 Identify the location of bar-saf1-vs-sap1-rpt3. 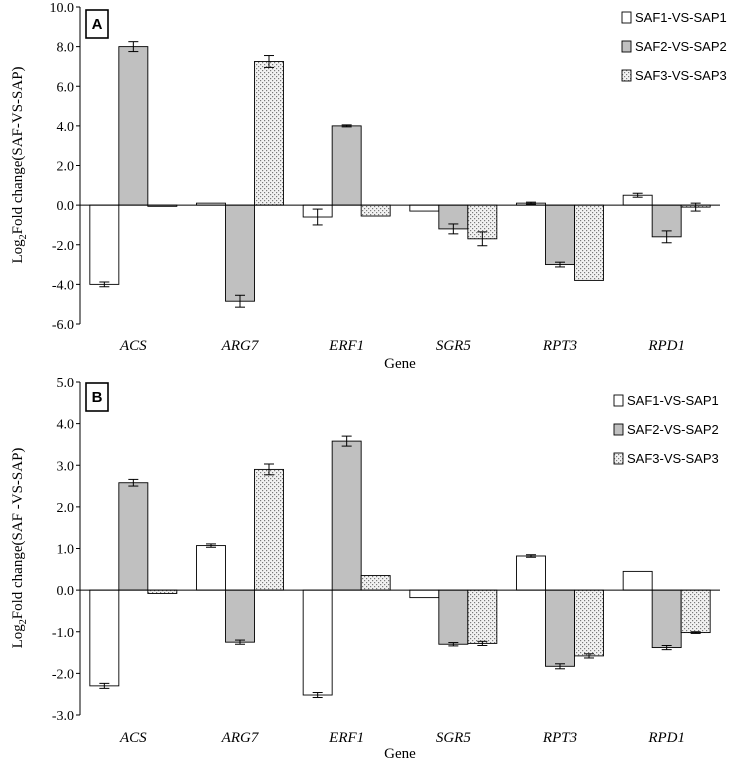
(531, 573).